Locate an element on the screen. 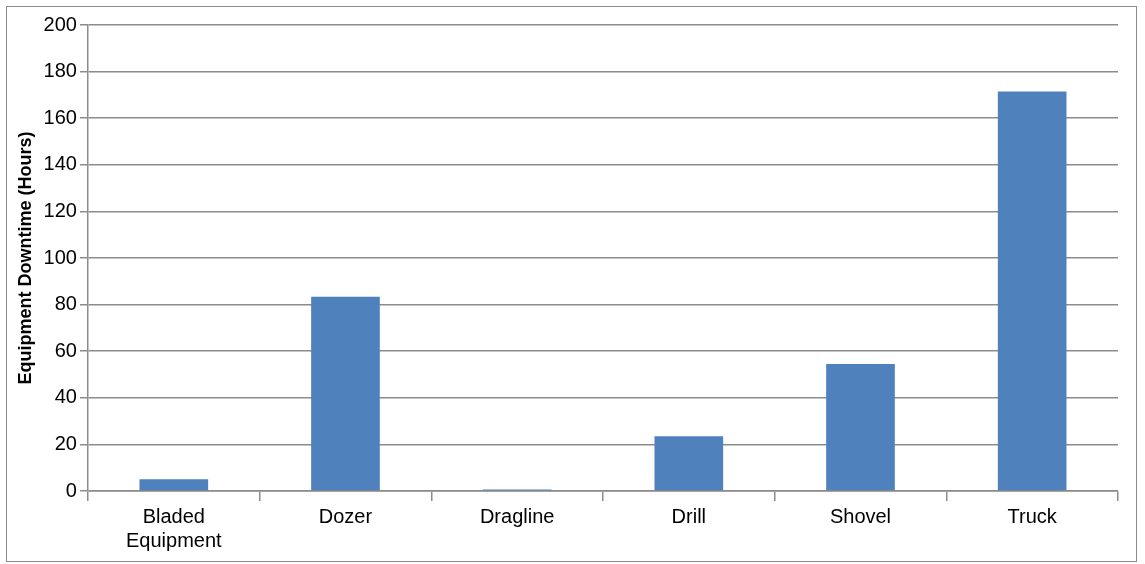  y-tick-label: 100 is located at coordinates (60, 256).